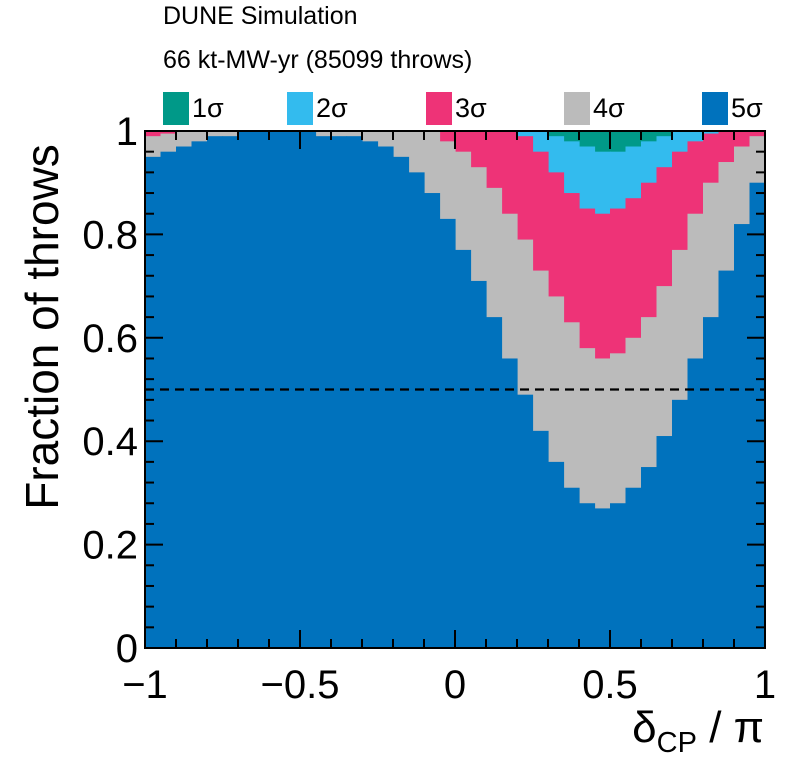 Image resolution: width=796 pixels, height=772 pixels. I want to click on y-tick-label: 1, so click(127, 132).